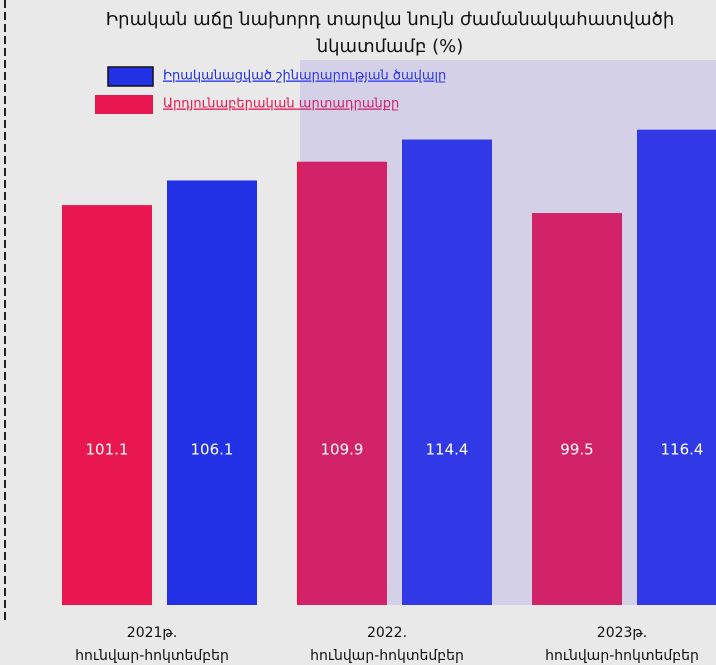 The height and width of the screenshot is (665, 716). I want to click on x-tick-label: 2023թ., so click(622, 633).